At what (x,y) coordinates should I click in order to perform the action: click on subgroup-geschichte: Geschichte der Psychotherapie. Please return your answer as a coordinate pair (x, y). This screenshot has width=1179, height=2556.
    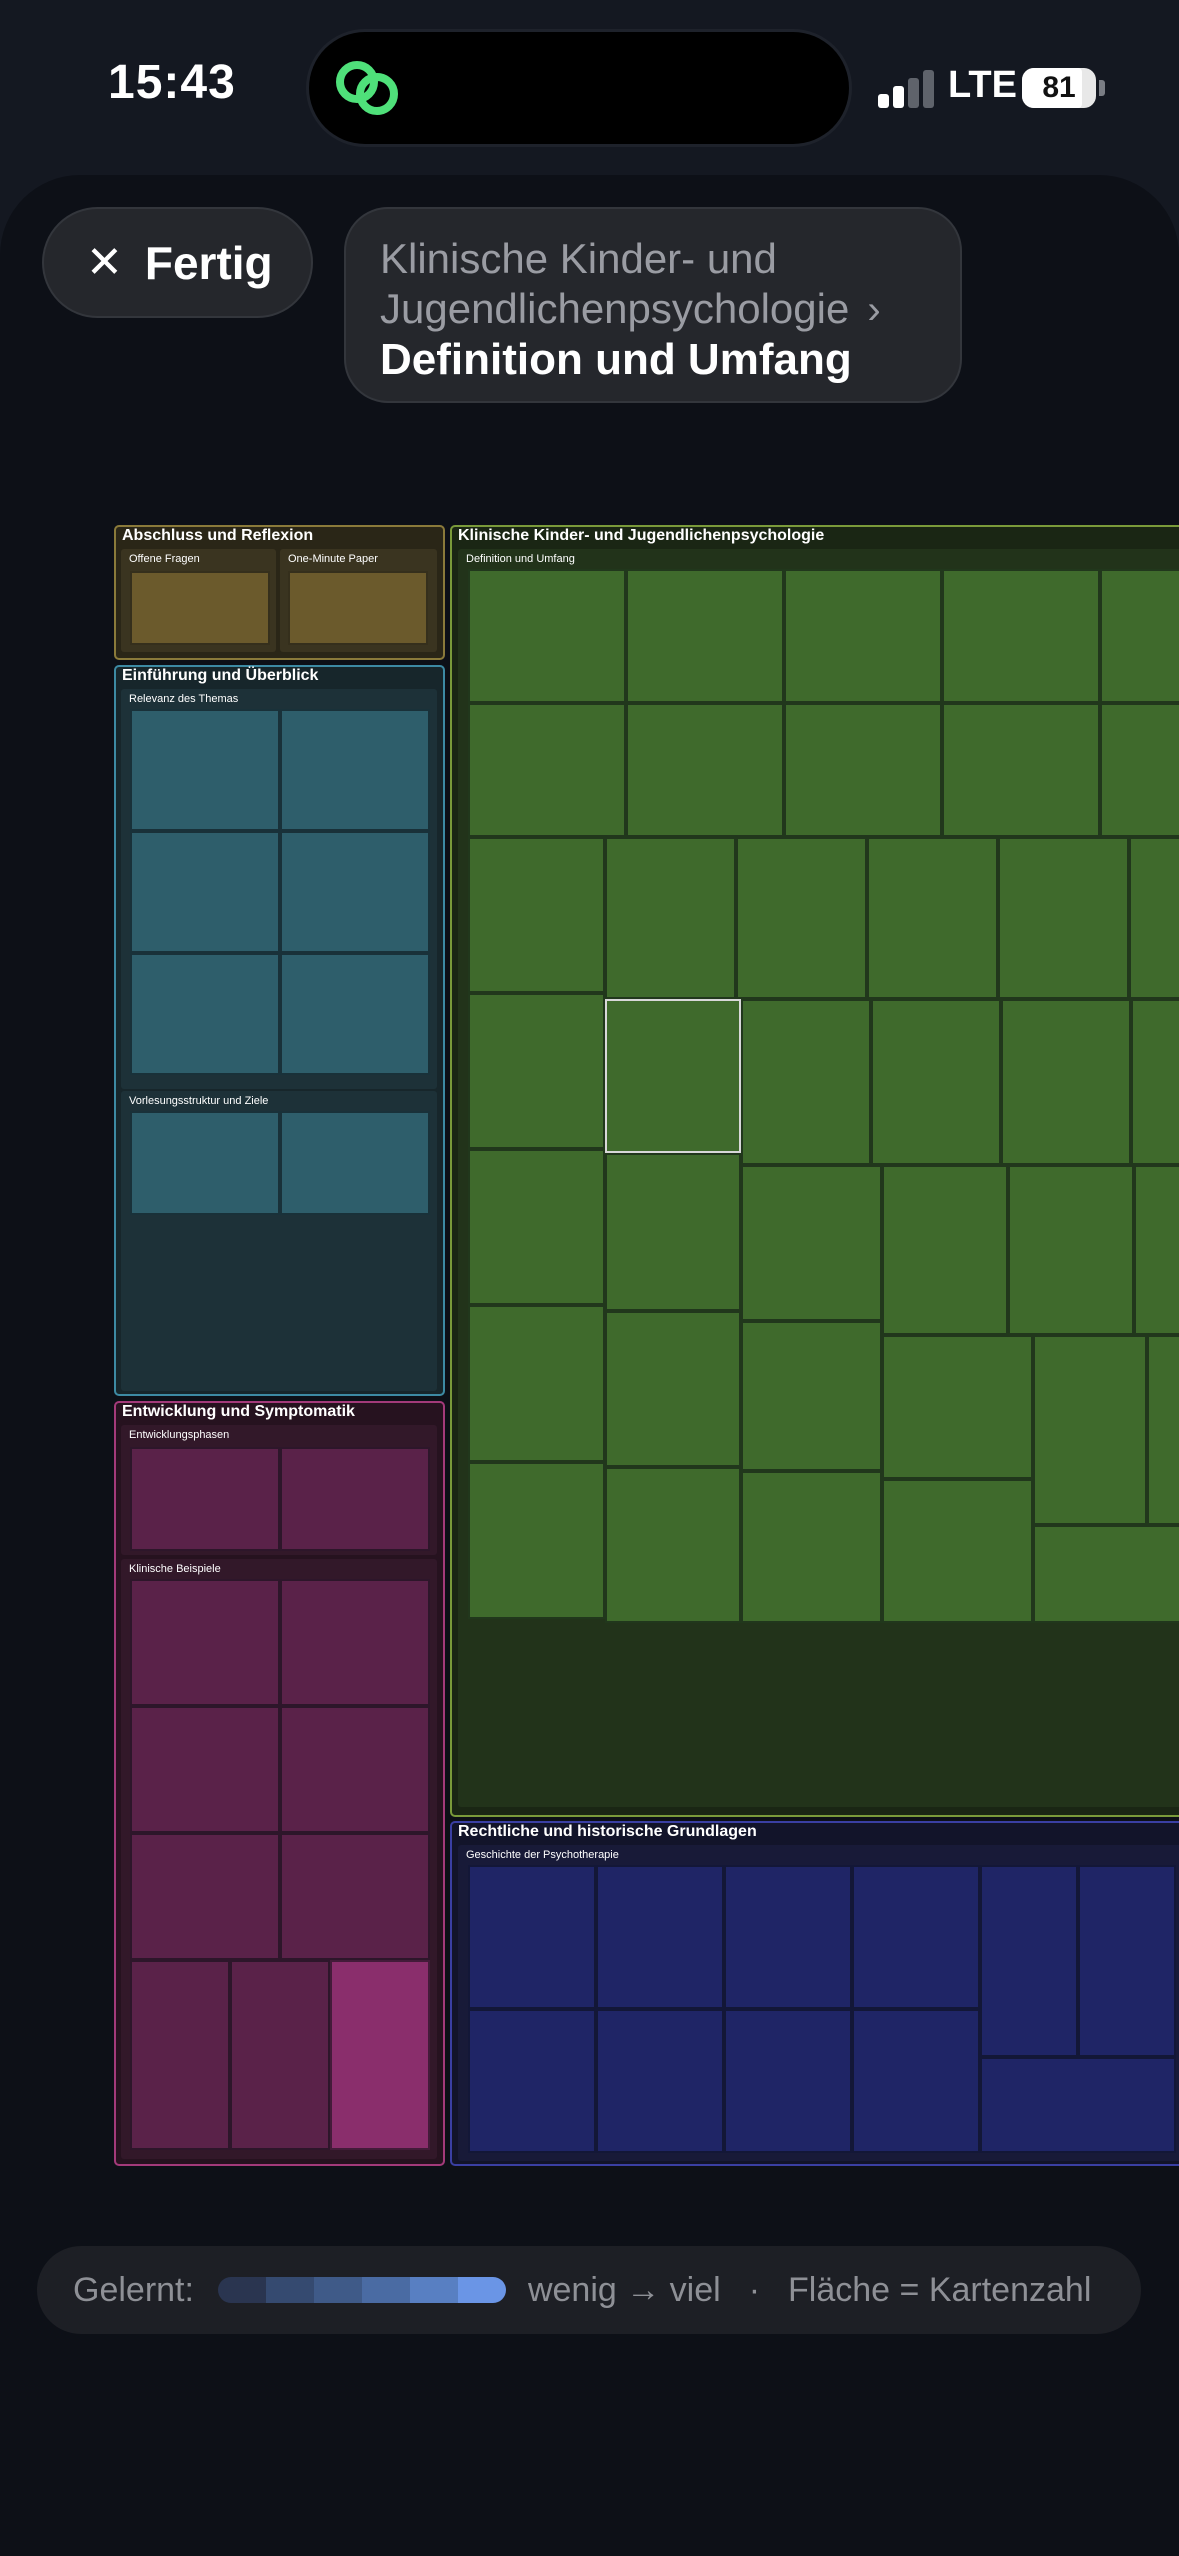
    Looking at the image, I should click on (818, 2003).